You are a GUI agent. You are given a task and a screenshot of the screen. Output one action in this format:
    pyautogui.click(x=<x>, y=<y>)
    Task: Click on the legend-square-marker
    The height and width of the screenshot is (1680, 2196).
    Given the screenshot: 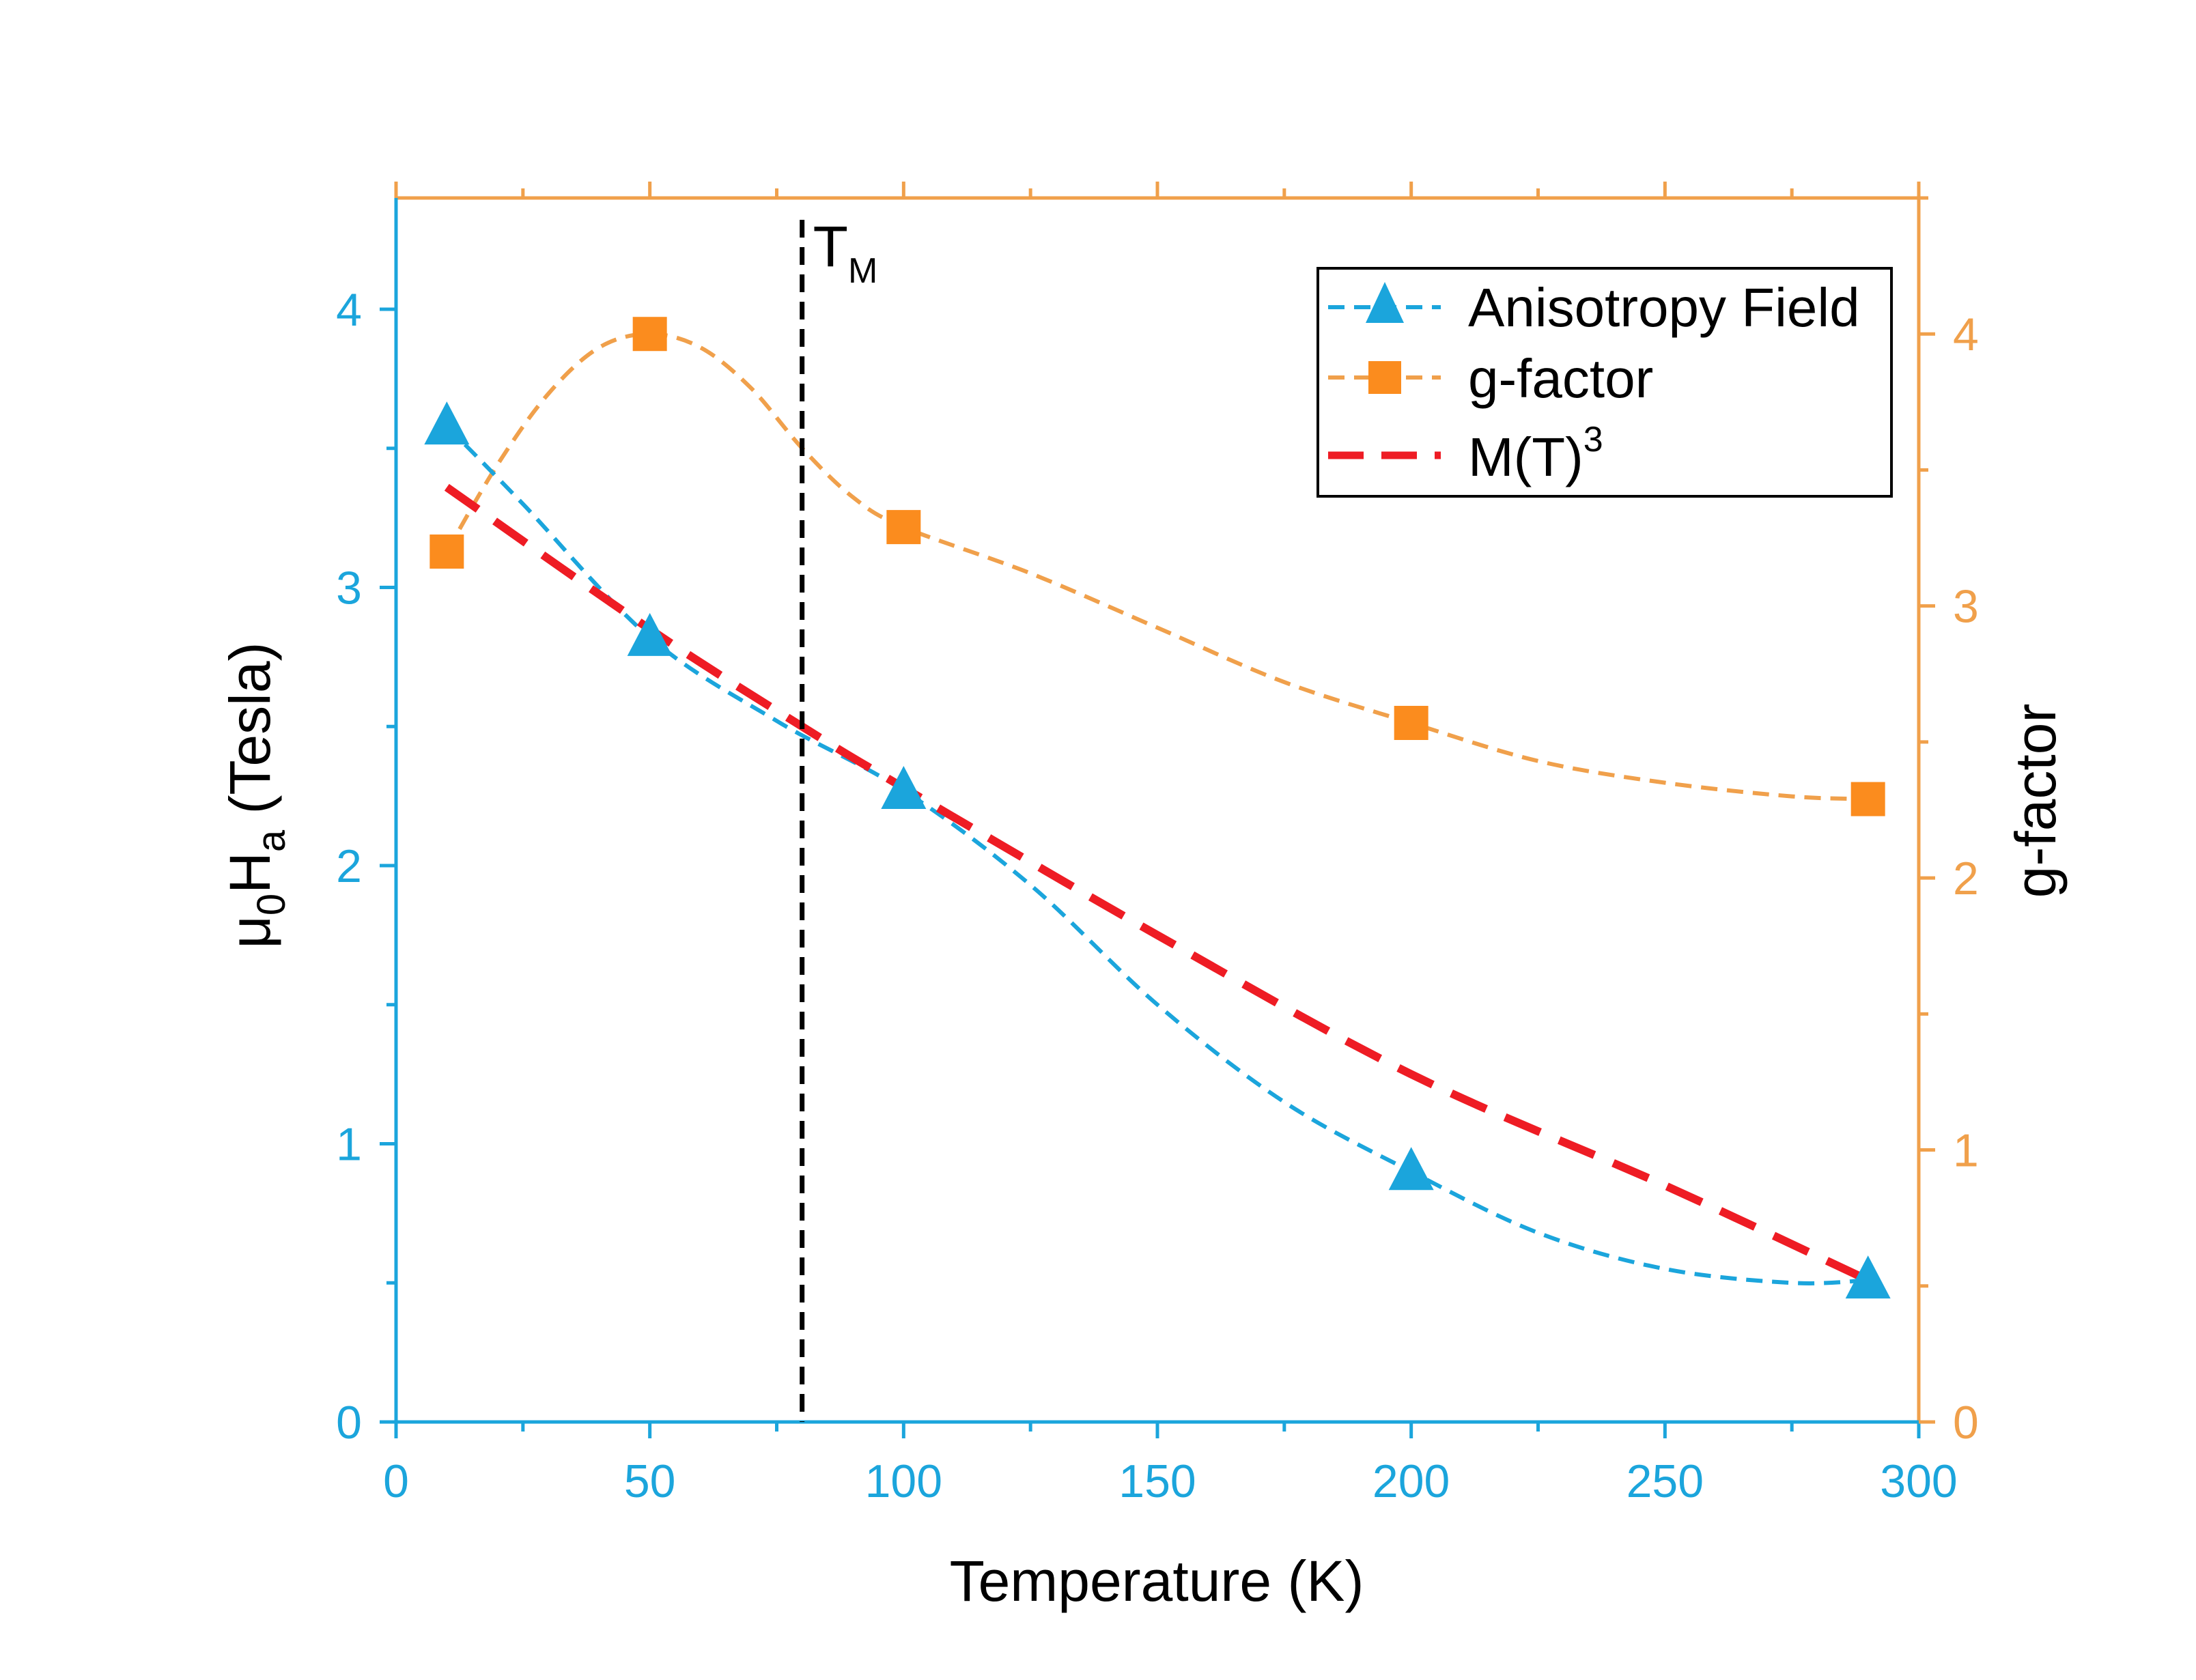 What is the action you would take?
    pyautogui.click(x=1384, y=377)
    